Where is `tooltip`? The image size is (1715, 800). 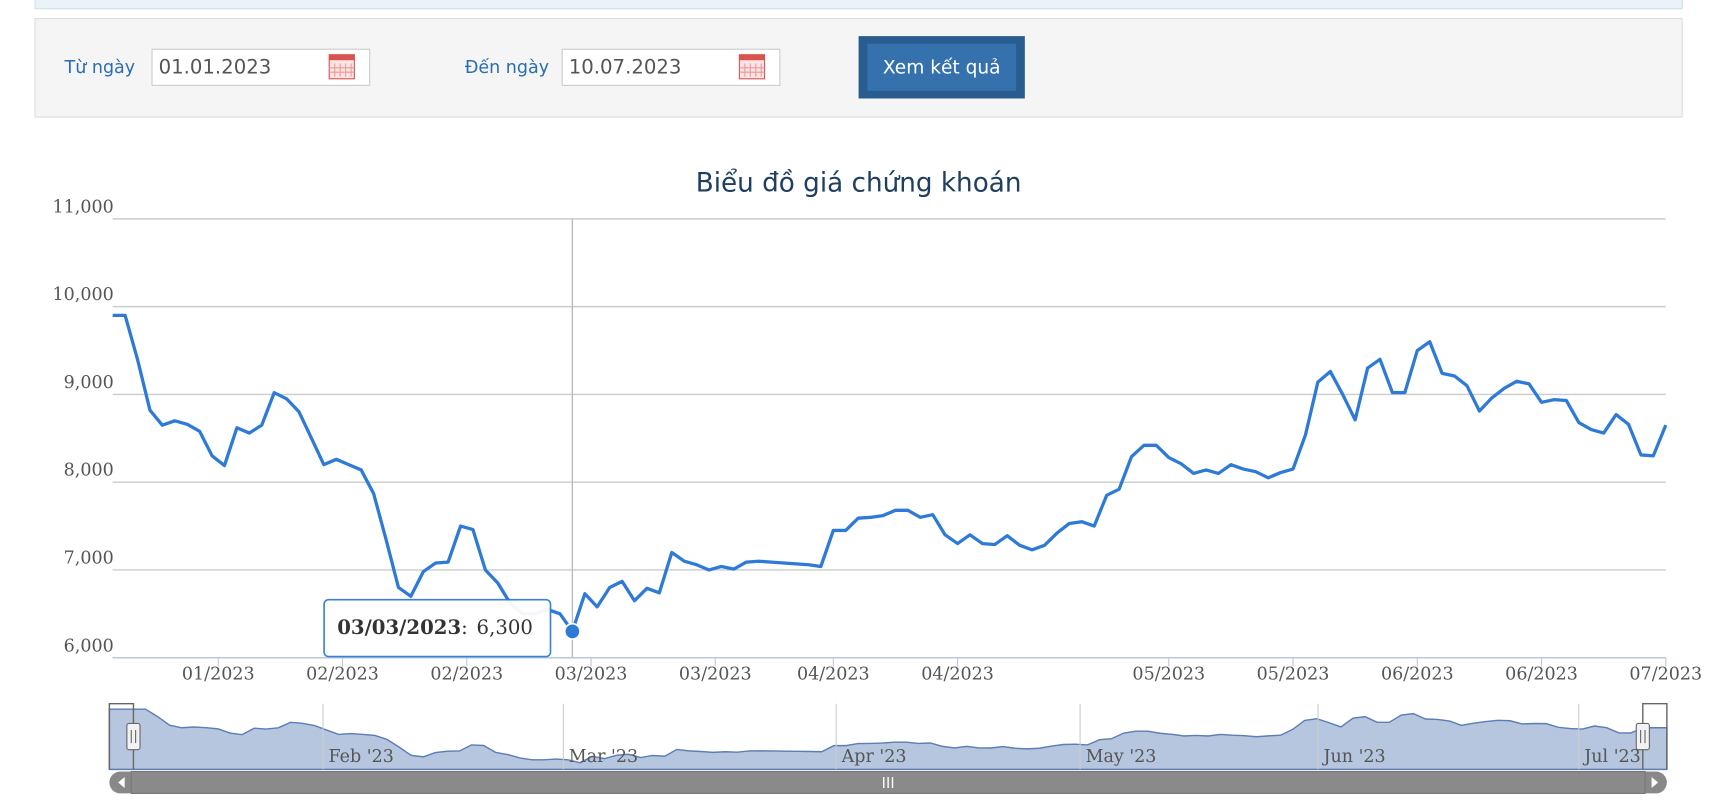 tooltip is located at coordinates (437, 628).